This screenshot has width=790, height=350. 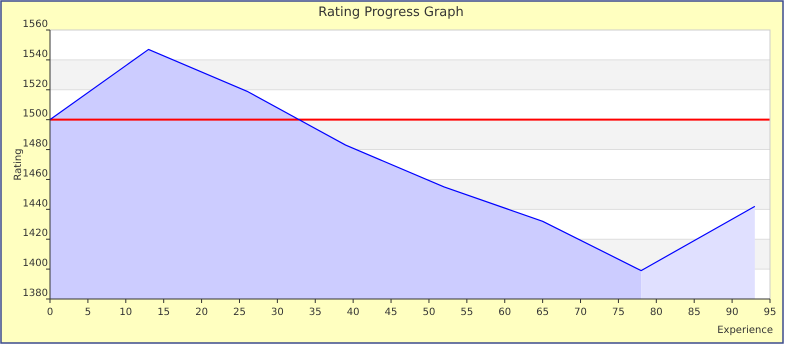 I want to click on y-tick-label: 1420, so click(x=35, y=234).